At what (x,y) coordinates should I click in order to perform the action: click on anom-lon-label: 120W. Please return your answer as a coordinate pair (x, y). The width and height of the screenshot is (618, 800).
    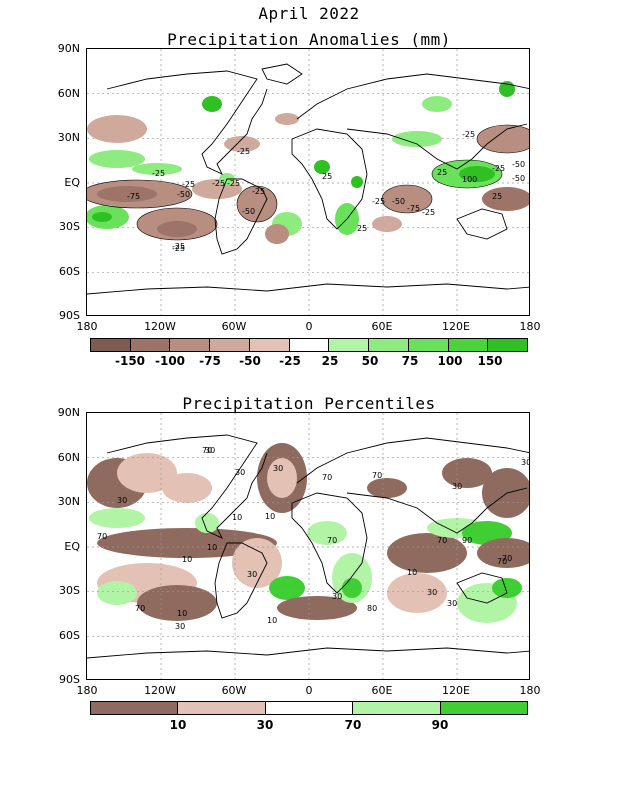
    Looking at the image, I should click on (160, 326).